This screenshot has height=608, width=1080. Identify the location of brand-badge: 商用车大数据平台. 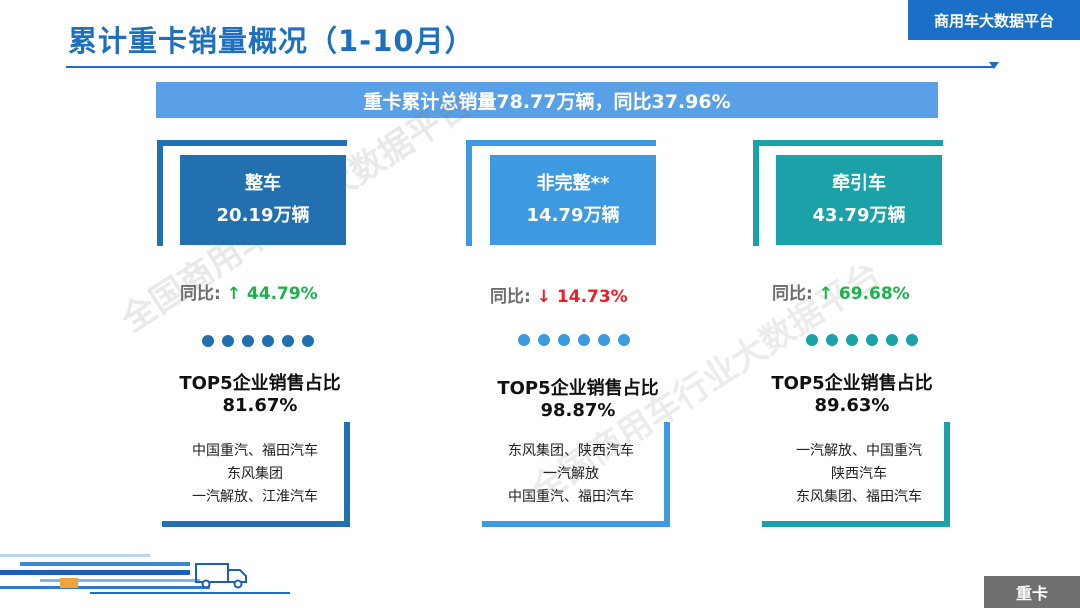
(994, 20).